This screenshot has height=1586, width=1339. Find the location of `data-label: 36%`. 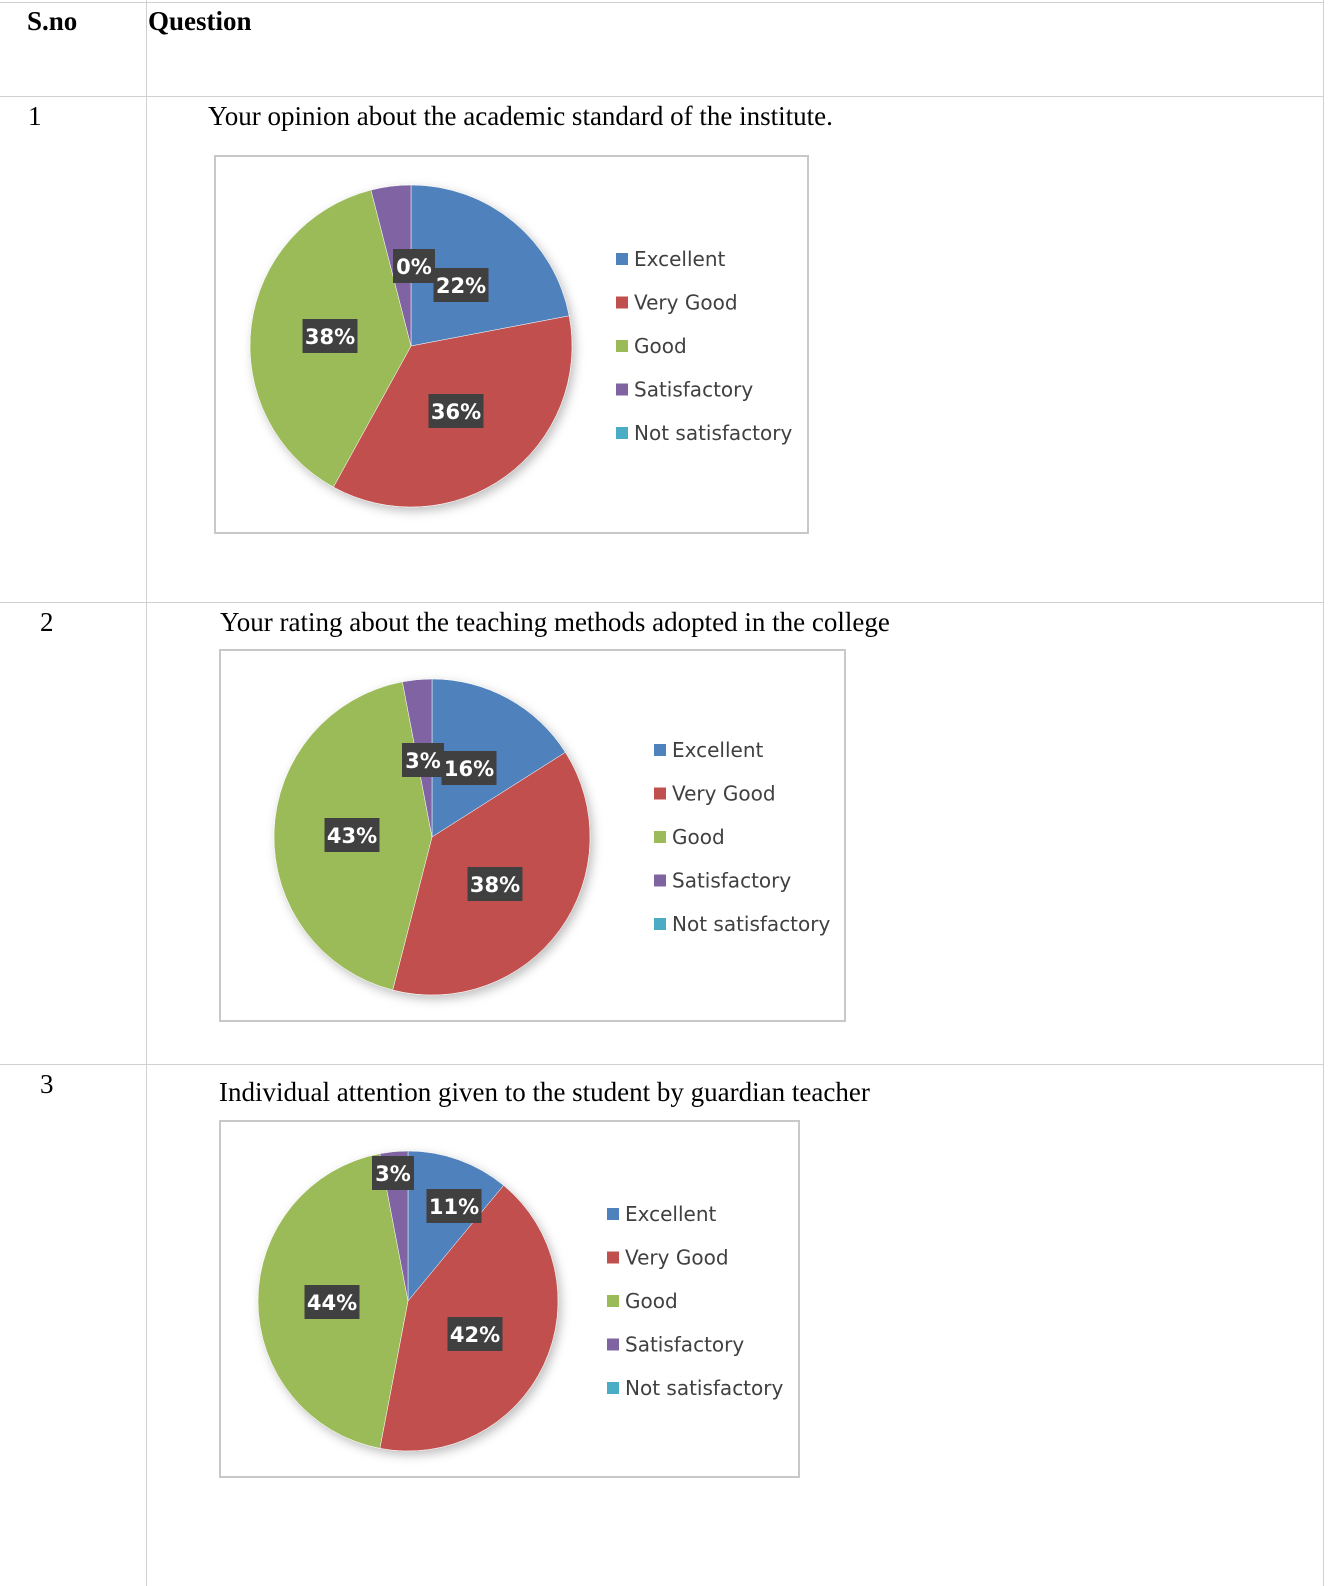

data-label: 36% is located at coordinates (456, 411).